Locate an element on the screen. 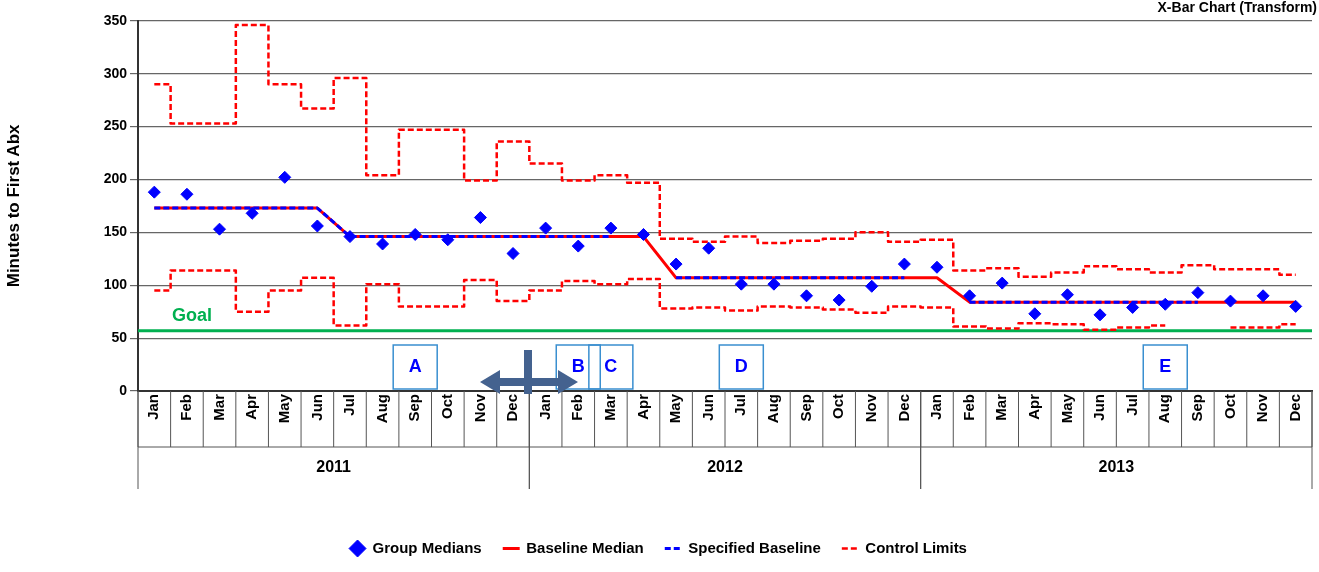 The image size is (1319, 572). legend-label: Control Limits is located at coordinates (916, 547).